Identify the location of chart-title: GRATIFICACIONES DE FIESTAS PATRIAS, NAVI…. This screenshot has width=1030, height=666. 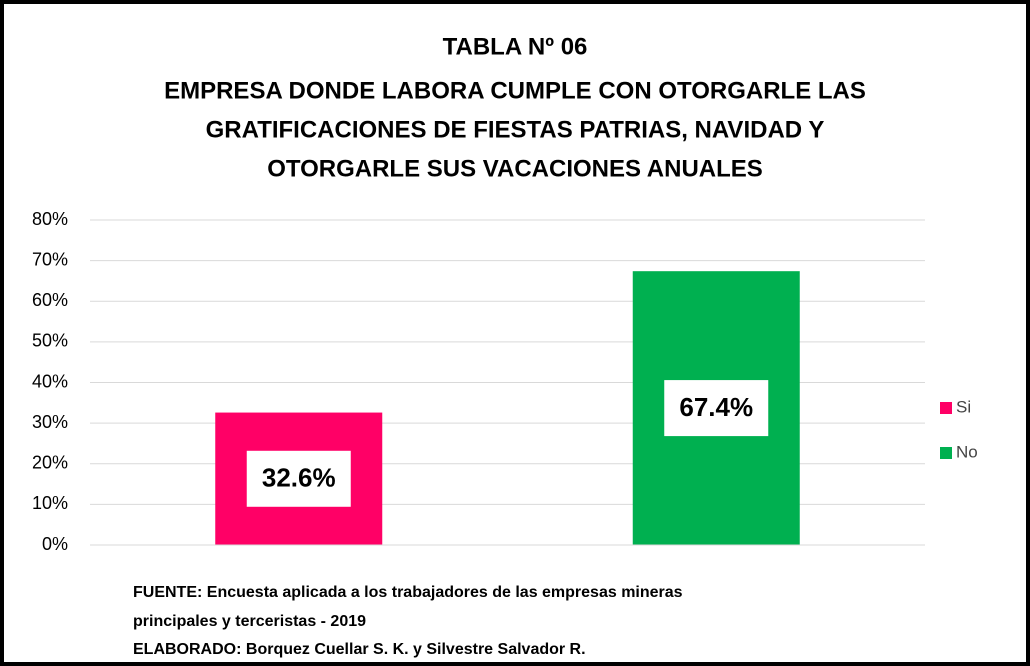
(515, 129).